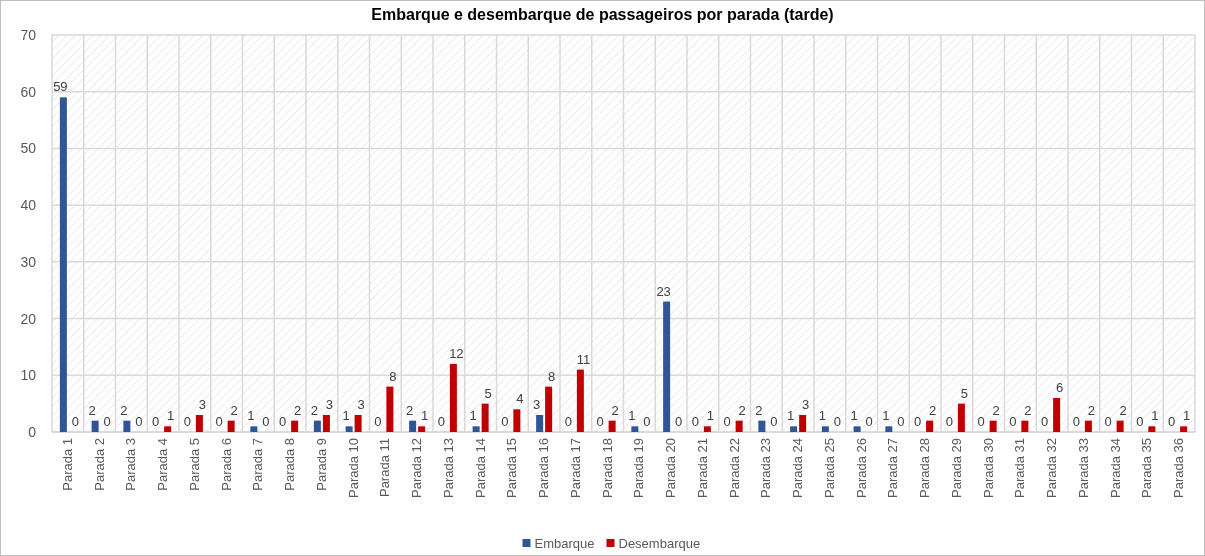  Describe the element at coordinates (290, 464) in the screenshot. I see `x-tick-label: Parada 8` at that location.